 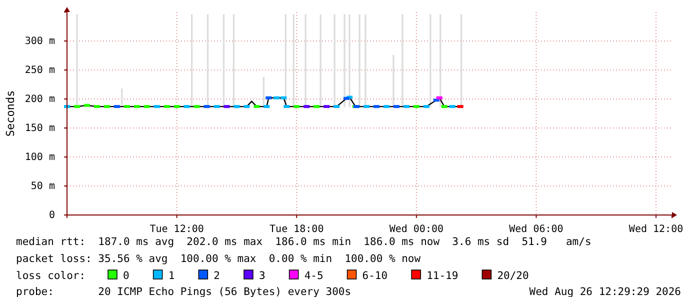 What do you see at coordinates (10, 113) in the screenshot?
I see `y-axis-title: Seconds` at bounding box center [10, 113].